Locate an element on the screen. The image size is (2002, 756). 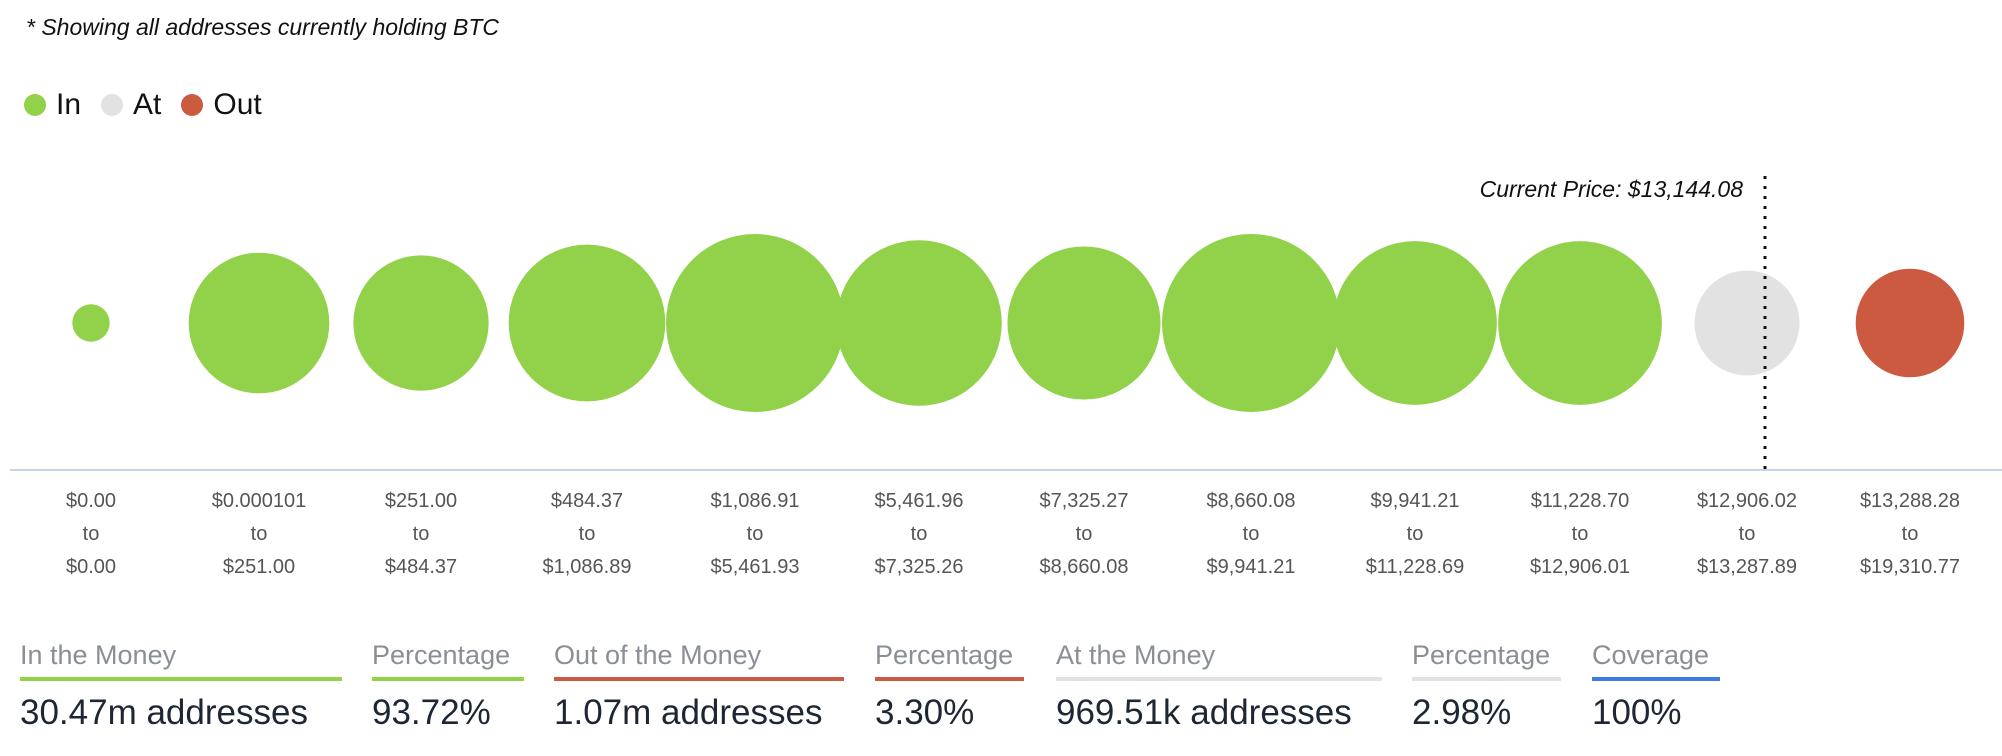
legend-item-at: At is located at coordinates (131, 105).